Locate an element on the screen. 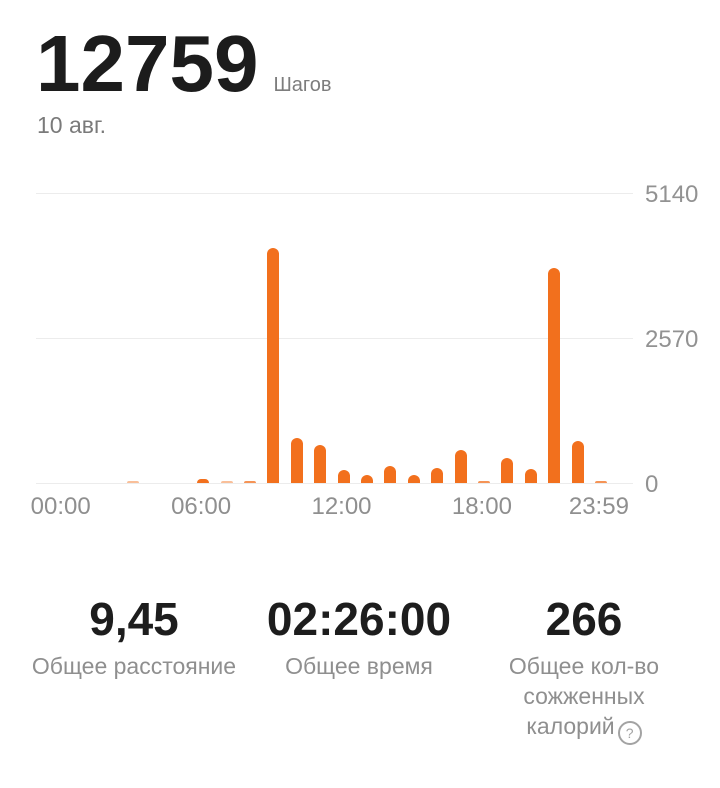 This screenshot has height=788, width=720. steps-unit-label: Шагов is located at coordinates (302, 85).